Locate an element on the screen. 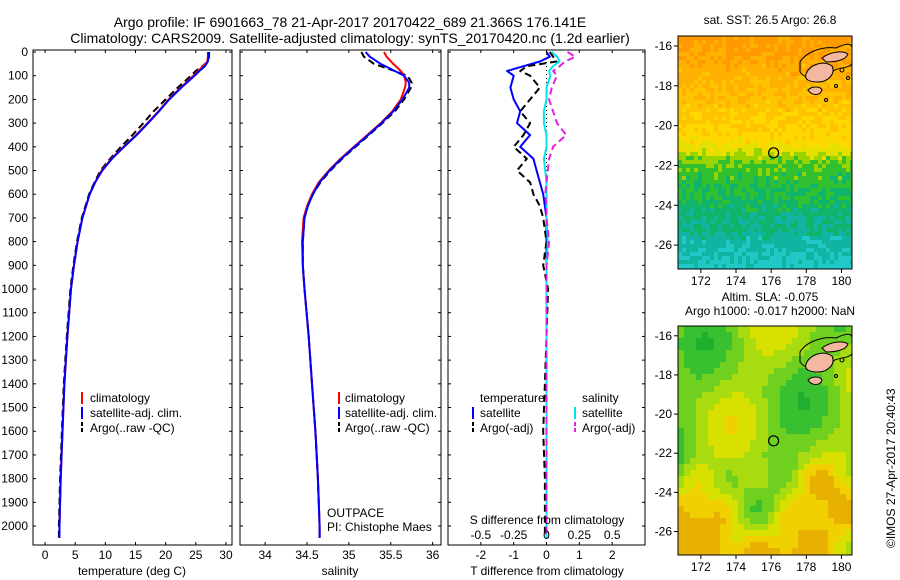 This screenshot has height=580, width=900. depth-tick-label: 1200 is located at coordinates (14, 336).